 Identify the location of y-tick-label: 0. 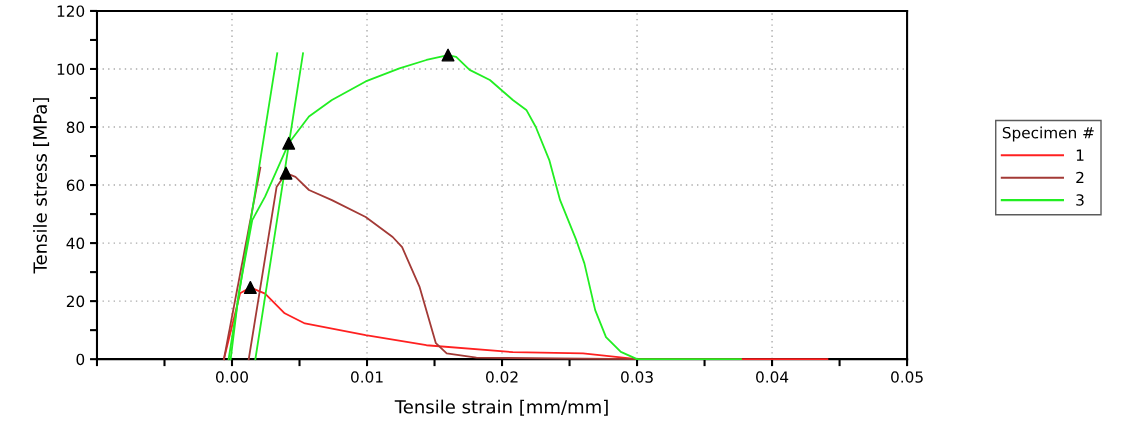
(80, 359).